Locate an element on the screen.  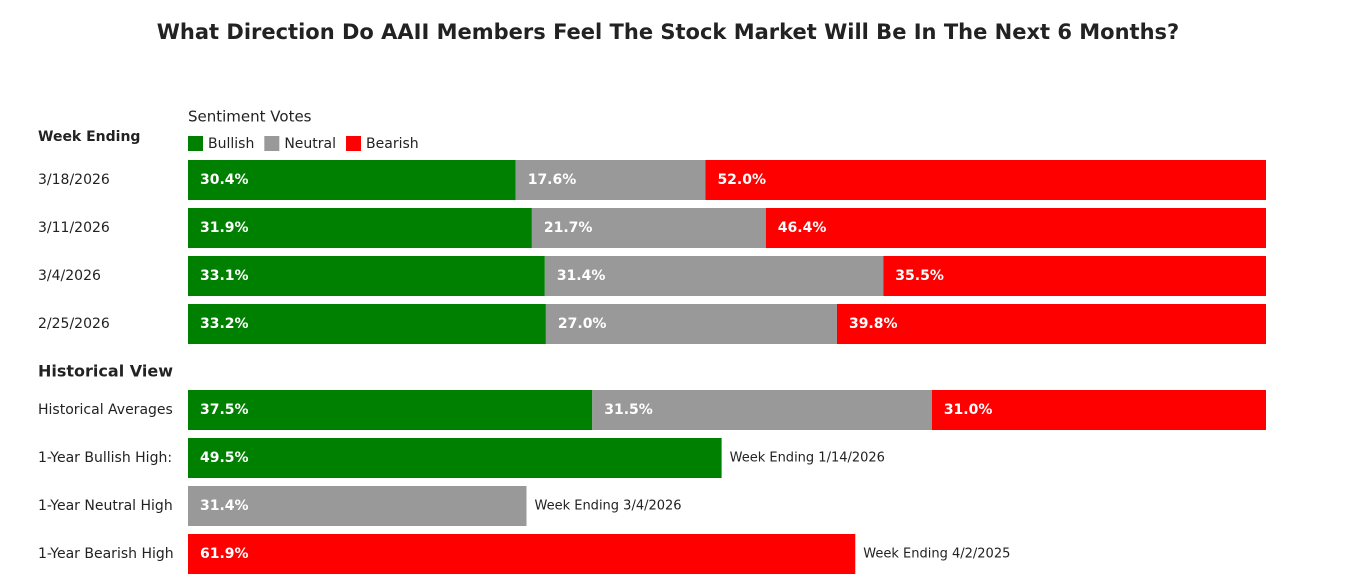
category-label: 3/4/2026 is located at coordinates (69, 276).